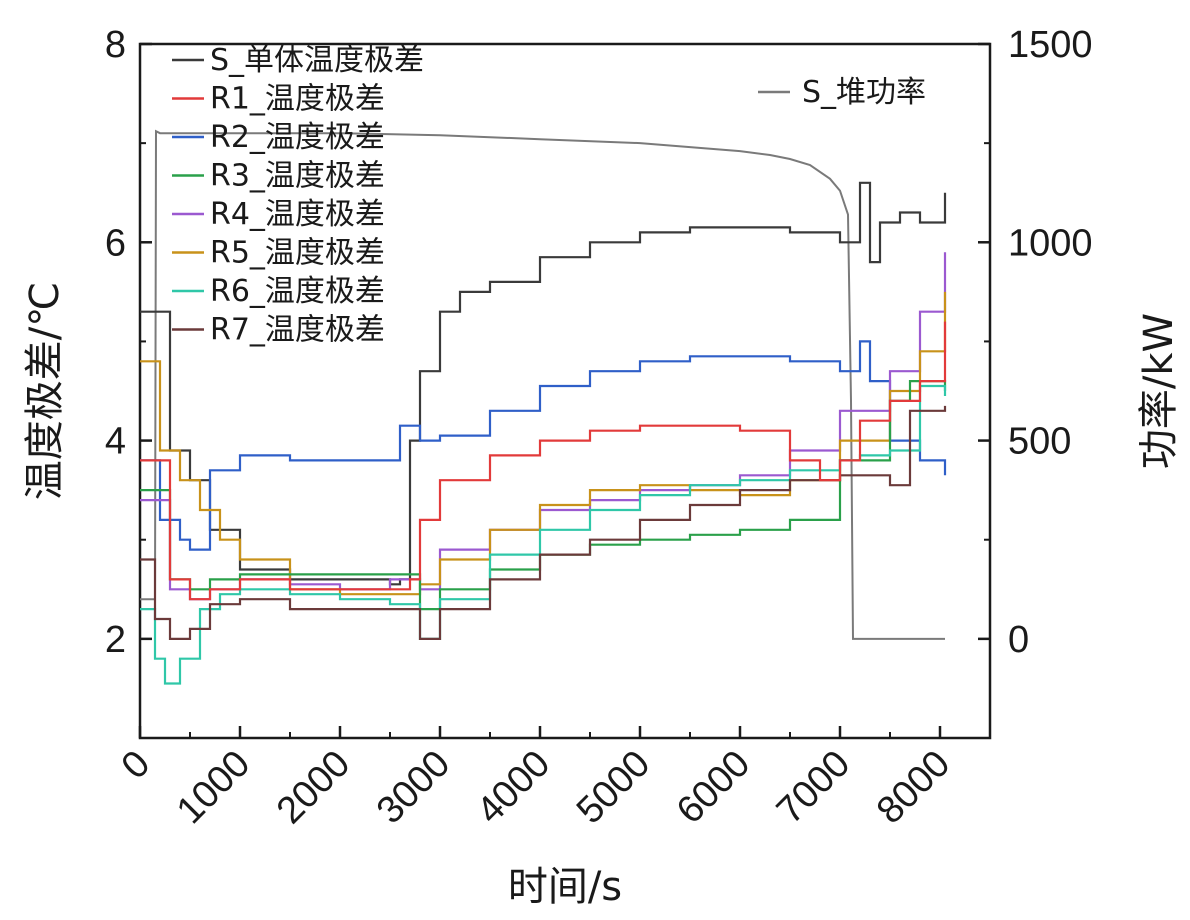 The image size is (1190, 920). Describe the element at coordinates (513, 787) in the screenshot. I see `x-tick-label: 4000` at that location.